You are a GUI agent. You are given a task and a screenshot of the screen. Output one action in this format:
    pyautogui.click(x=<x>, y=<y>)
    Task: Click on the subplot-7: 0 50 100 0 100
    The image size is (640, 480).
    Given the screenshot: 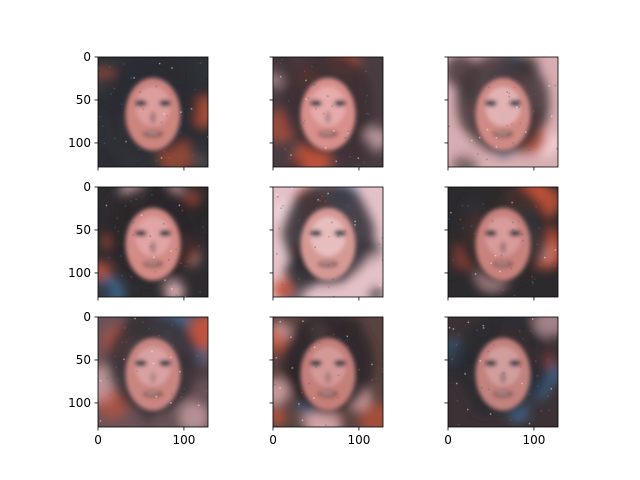 What is the action you would take?
    pyautogui.click(x=138, y=378)
    